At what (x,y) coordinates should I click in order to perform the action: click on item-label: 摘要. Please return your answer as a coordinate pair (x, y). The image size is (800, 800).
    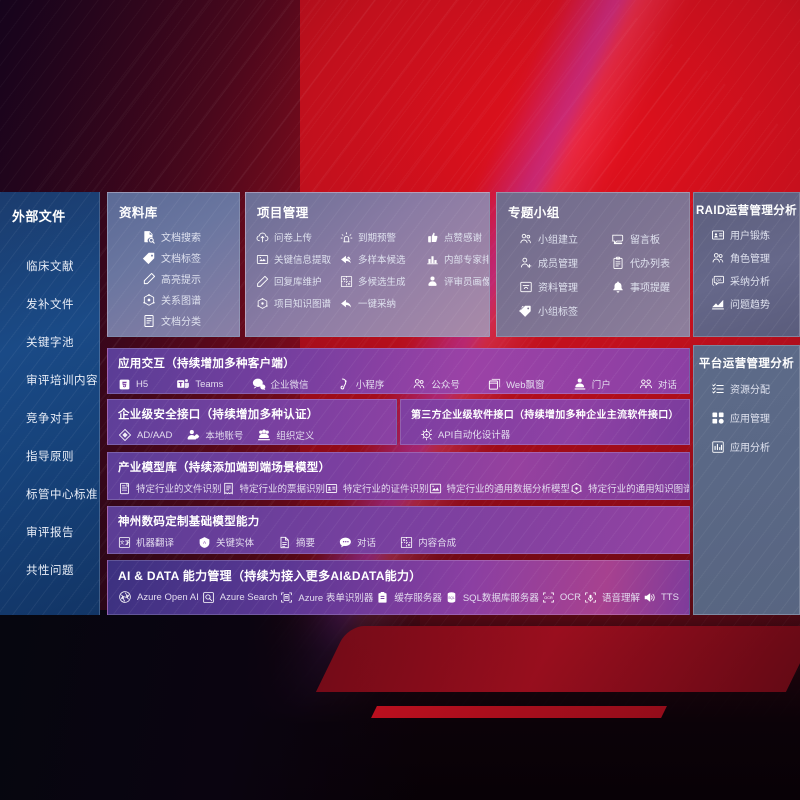
    Looking at the image, I should click on (306, 543).